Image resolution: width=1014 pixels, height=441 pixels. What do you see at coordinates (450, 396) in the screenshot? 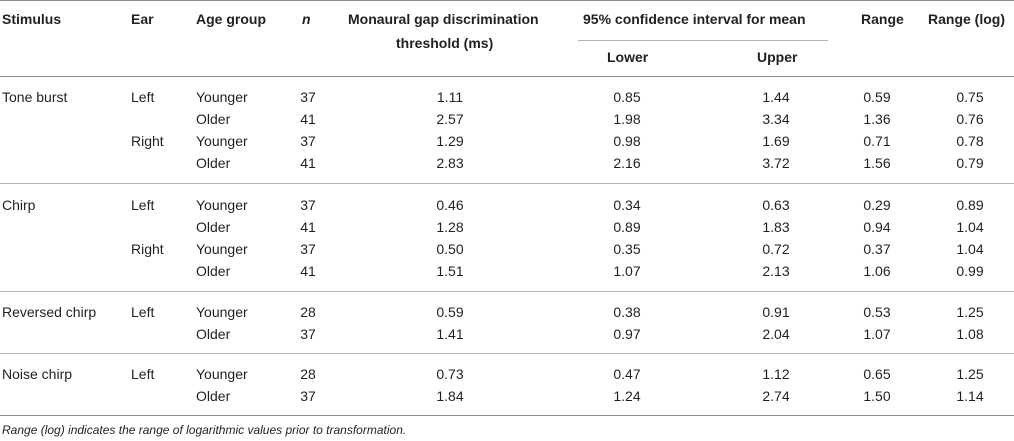
I see `cell-threshold: 1.84` at bounding box center [450, 396].